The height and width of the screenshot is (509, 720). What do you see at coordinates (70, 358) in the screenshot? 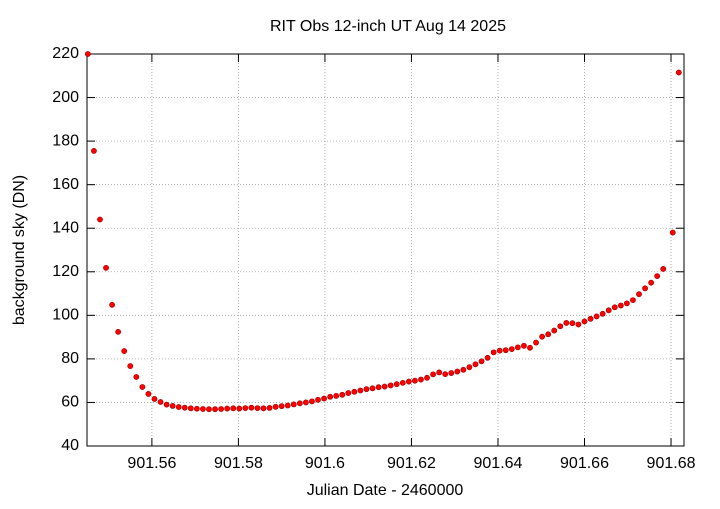
I see `y-tick-label: 80` at bounding box center [70, 358].